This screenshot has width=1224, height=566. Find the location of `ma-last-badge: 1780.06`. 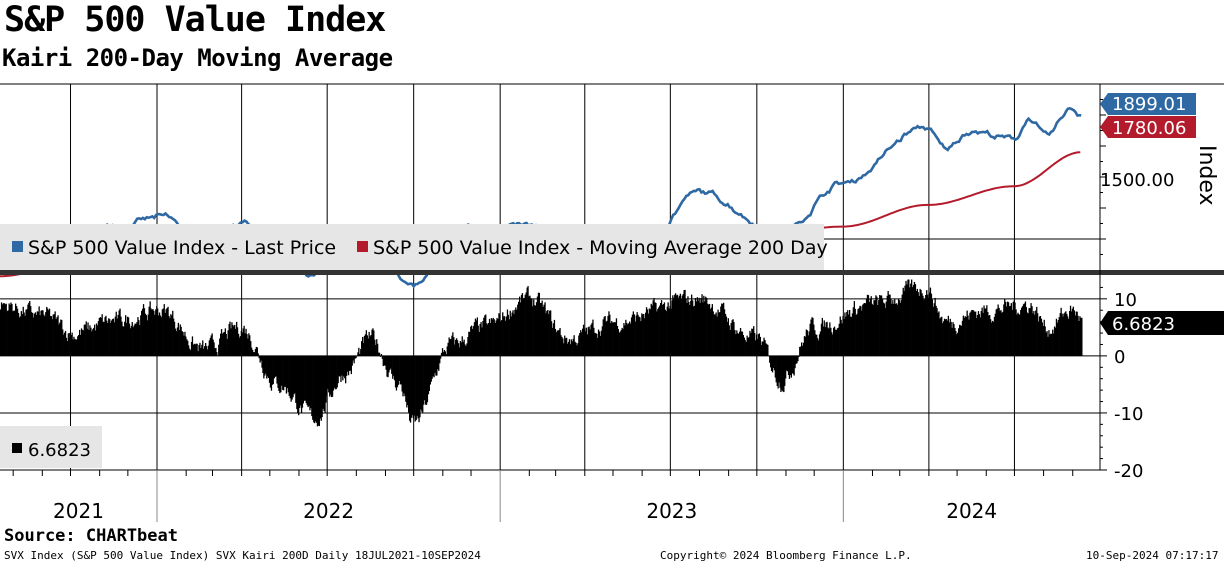

ma-last-badge: 1780.06 is located at coordinates (1148, 127).